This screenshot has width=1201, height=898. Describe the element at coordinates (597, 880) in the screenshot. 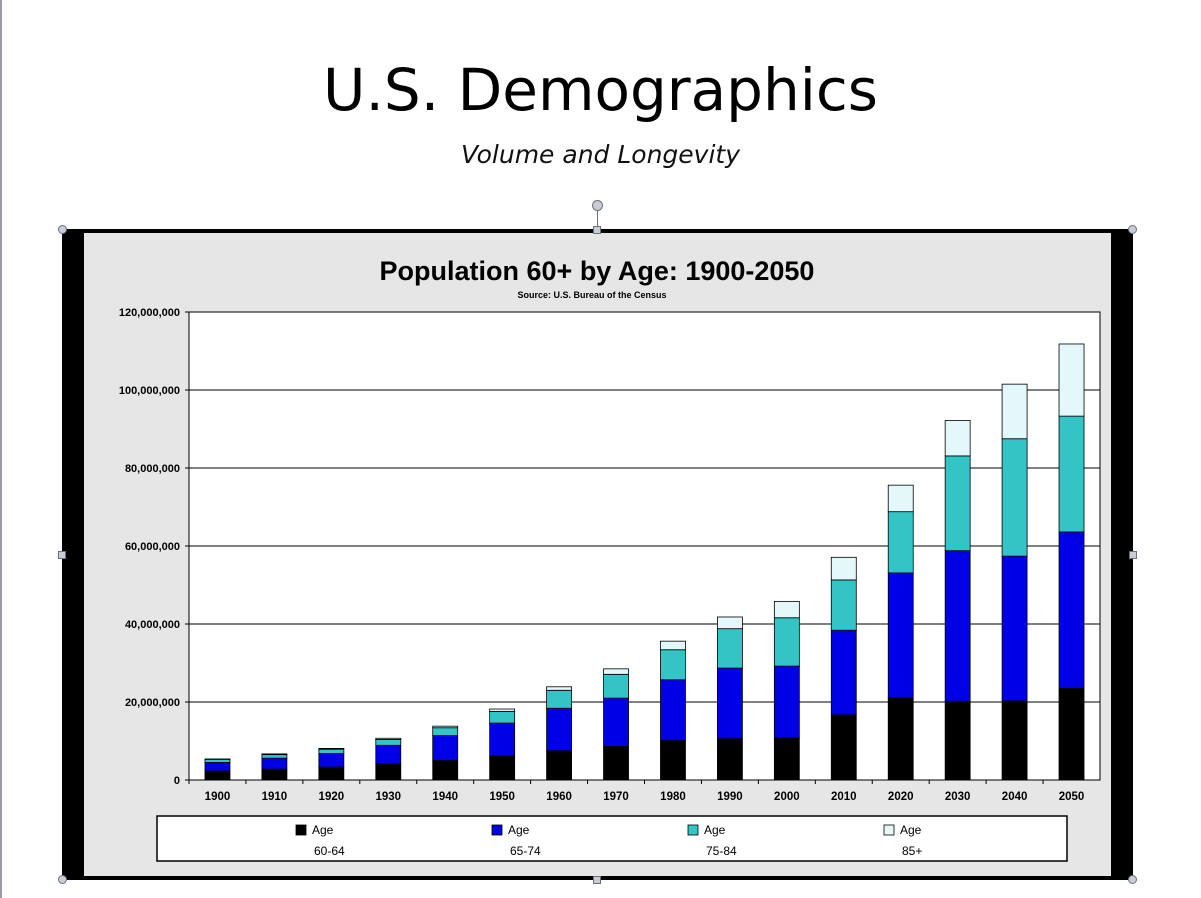

I see `resize-handle-bottom` at that location.